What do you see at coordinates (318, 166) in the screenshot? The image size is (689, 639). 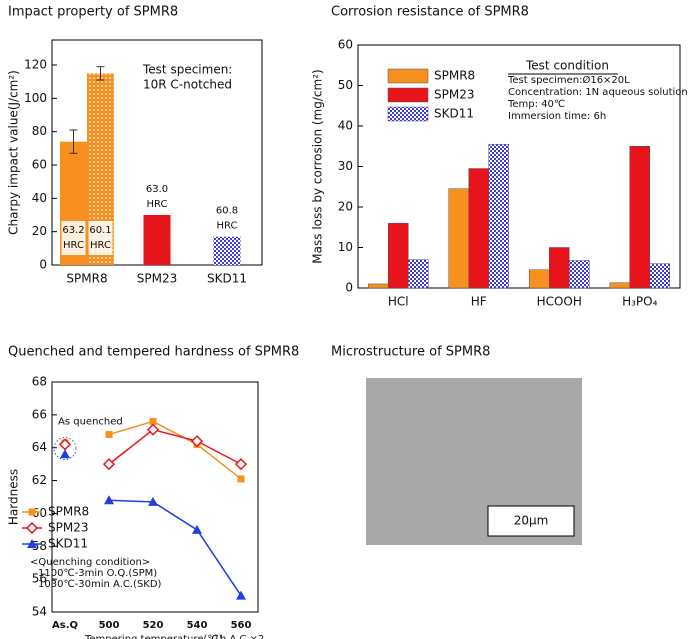 I see `y-axis-label: Mass loss by corrosion (mg/cm²)` at bounding box center [318, 166].